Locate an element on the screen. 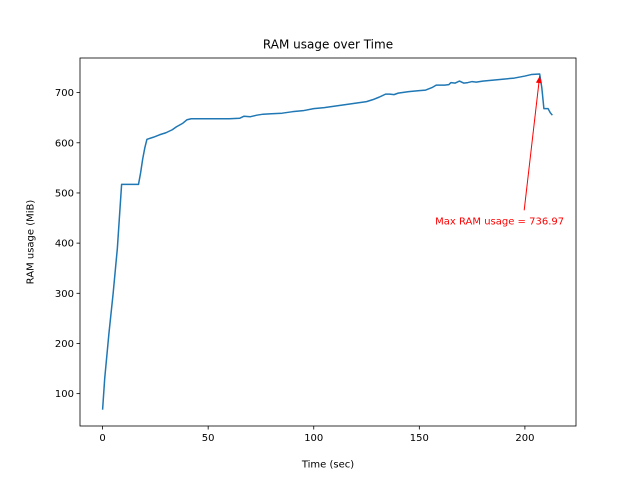 Image resolution: width=640 pixels, height=480 pixels. x-tick-label: 100 is located at coordinates (313, 438).